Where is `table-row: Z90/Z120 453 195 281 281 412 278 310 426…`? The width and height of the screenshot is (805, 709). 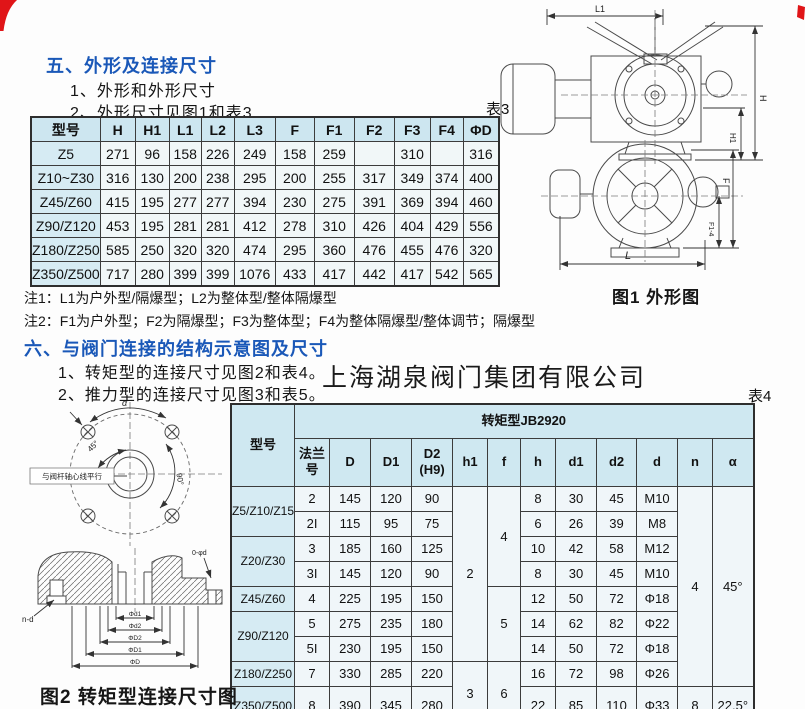
table-row: Z90/Z120 453 195 281 281 412 278 310 426… is located at coordinates (265, 225).